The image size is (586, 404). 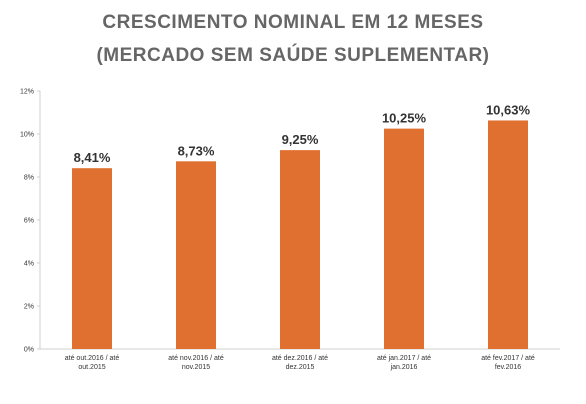 I want to click on data-label: 8,41%, so click(x=92, y=157).